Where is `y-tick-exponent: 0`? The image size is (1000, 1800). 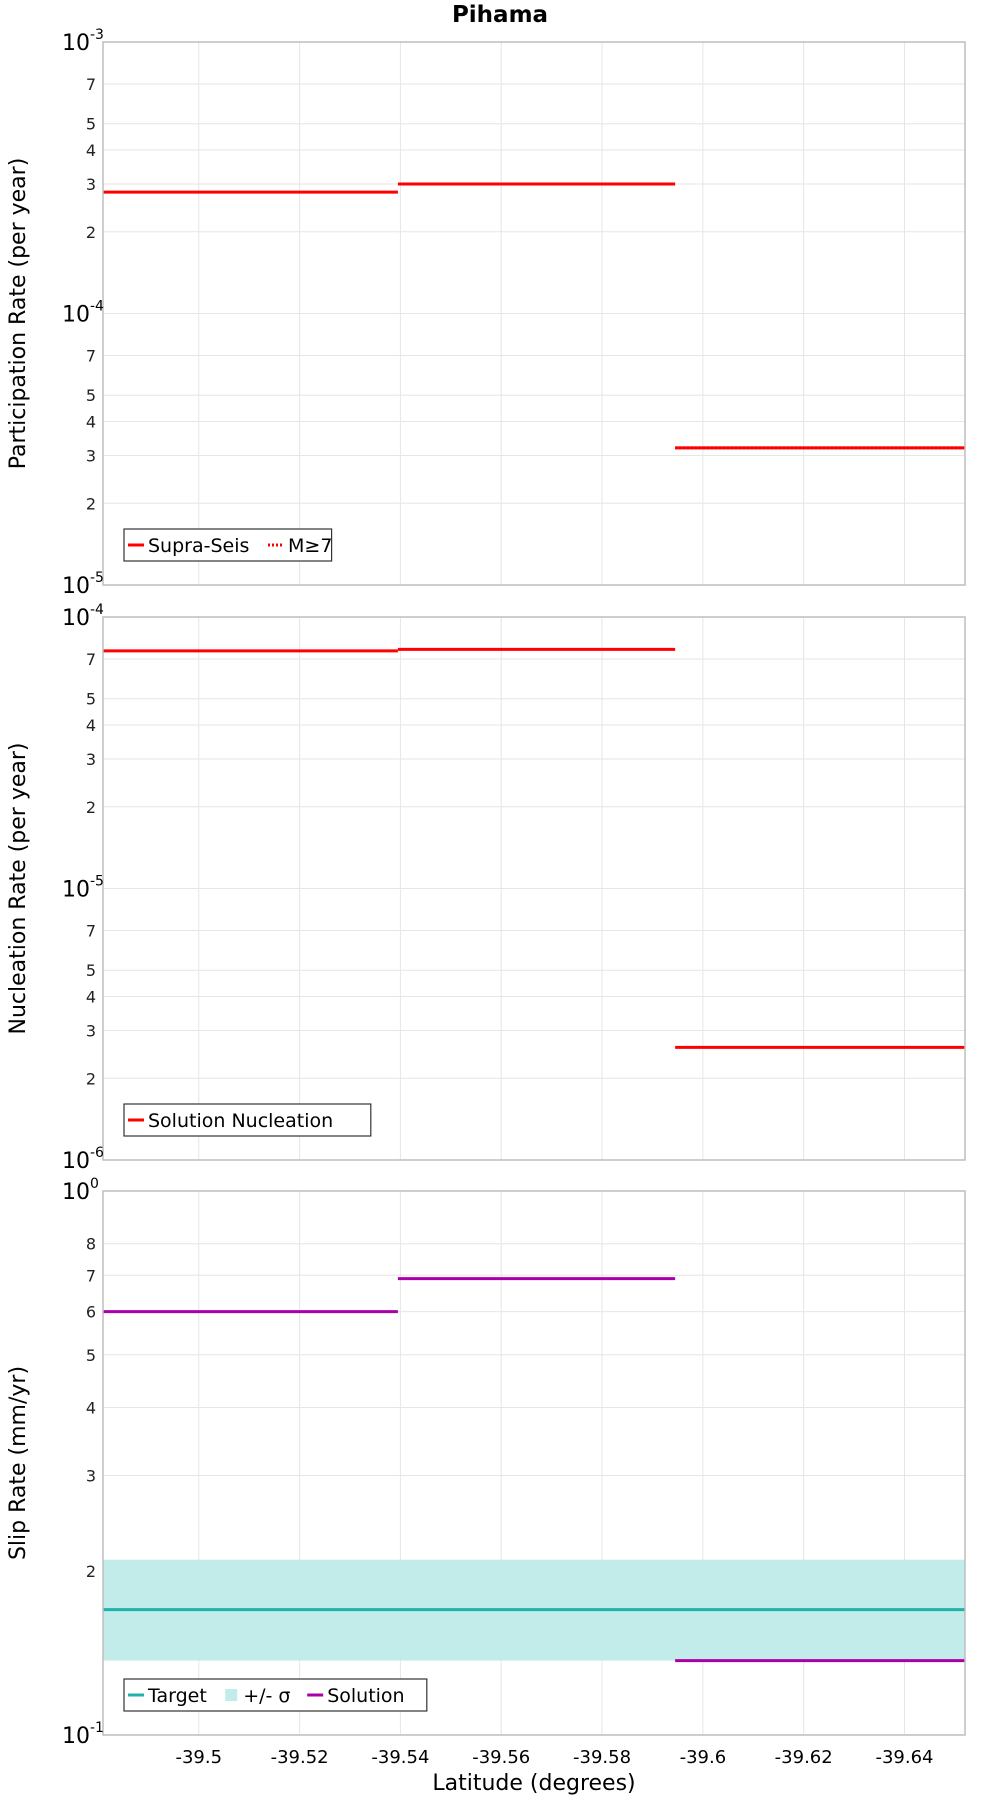
y-tick-exponent: 0 is located at coordinates (94, 1184).